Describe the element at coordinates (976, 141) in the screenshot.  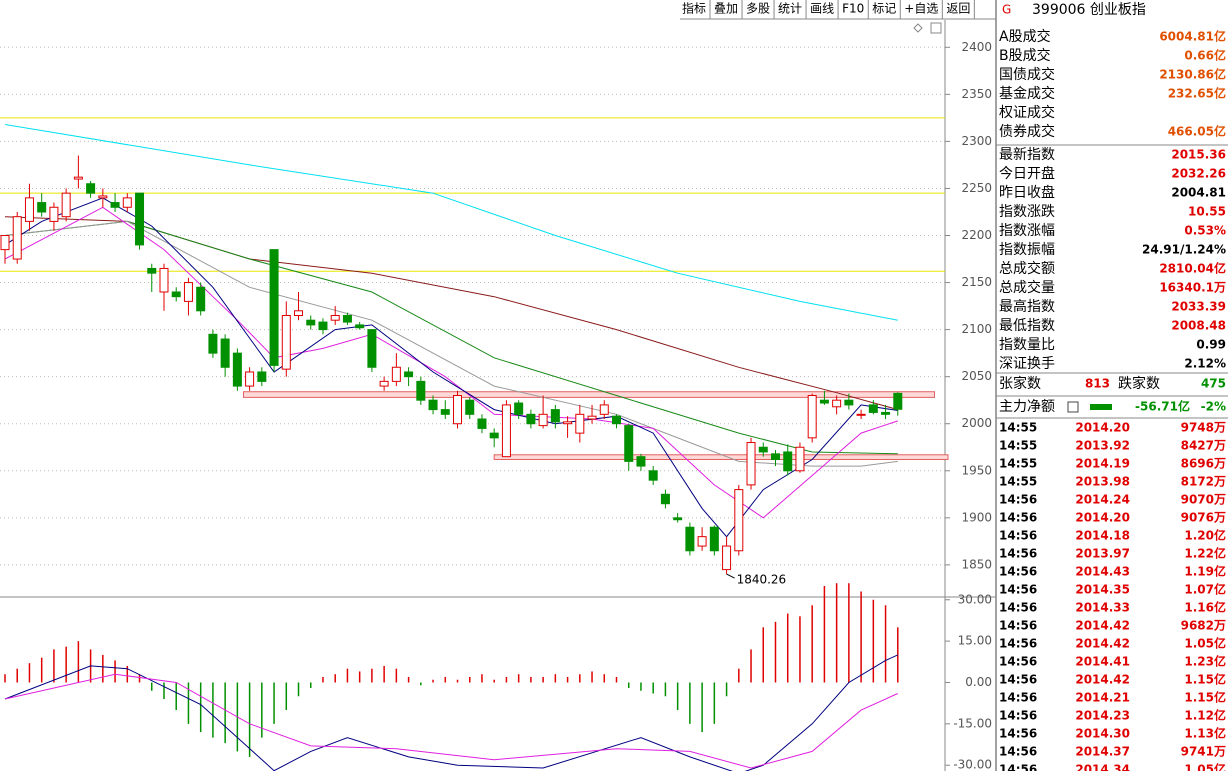
I see `y-tick-label: 2300` at that location.